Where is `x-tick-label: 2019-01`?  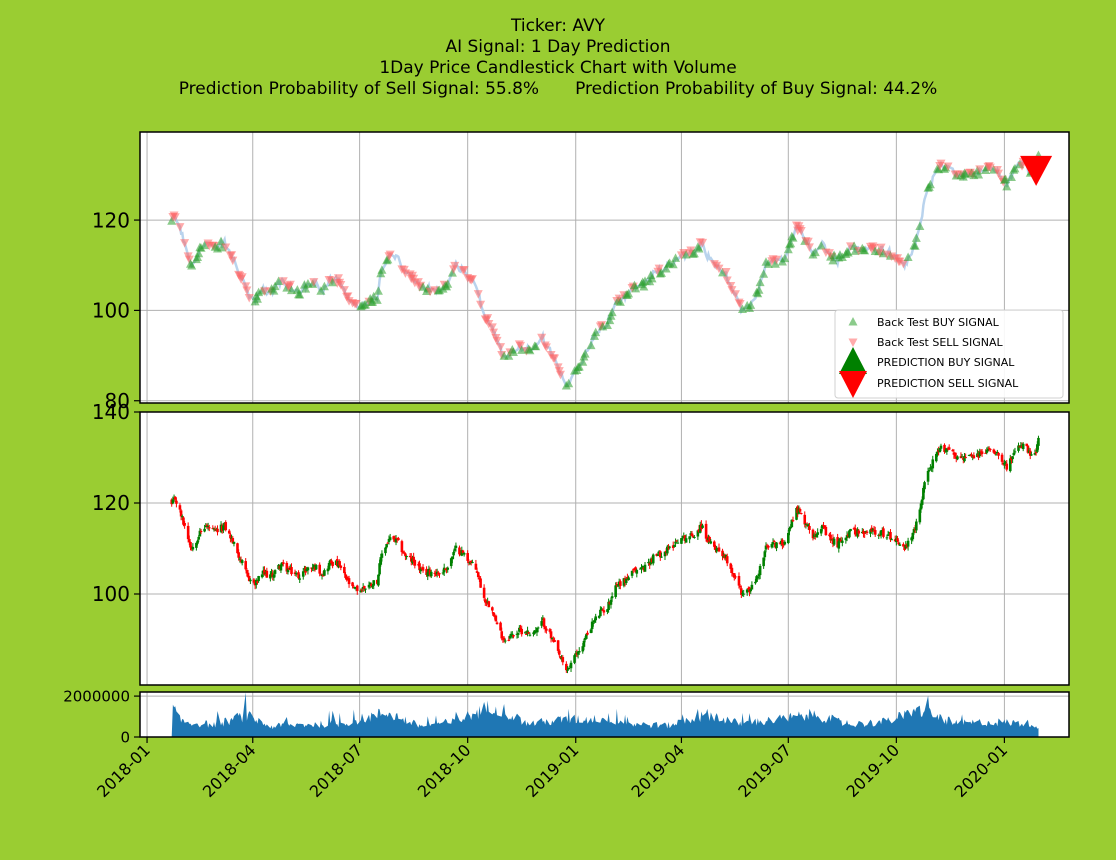
x-tick-label: 2019-01 is located at coordinates (552, 770).